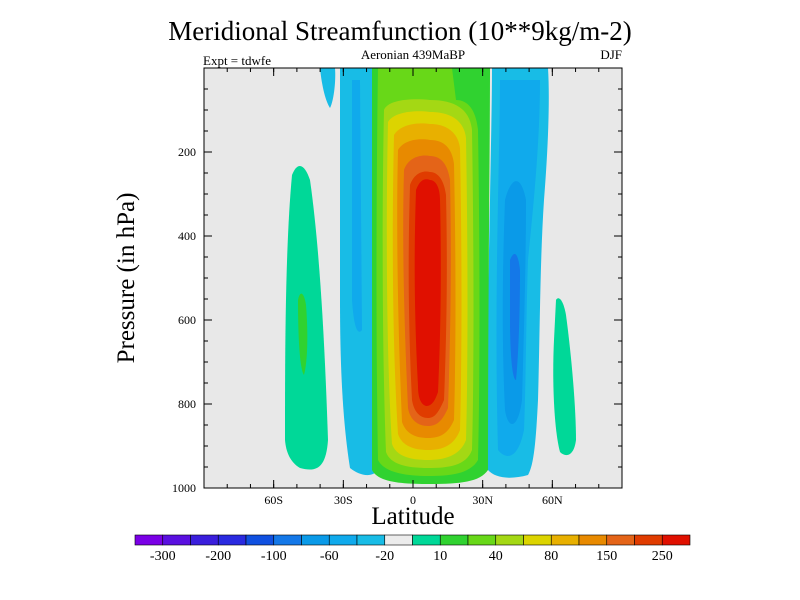  What do you see at coordinates (329, 556) in the screenshot?
I see `colorbar-label: -60` at bounding box center [329, 556].